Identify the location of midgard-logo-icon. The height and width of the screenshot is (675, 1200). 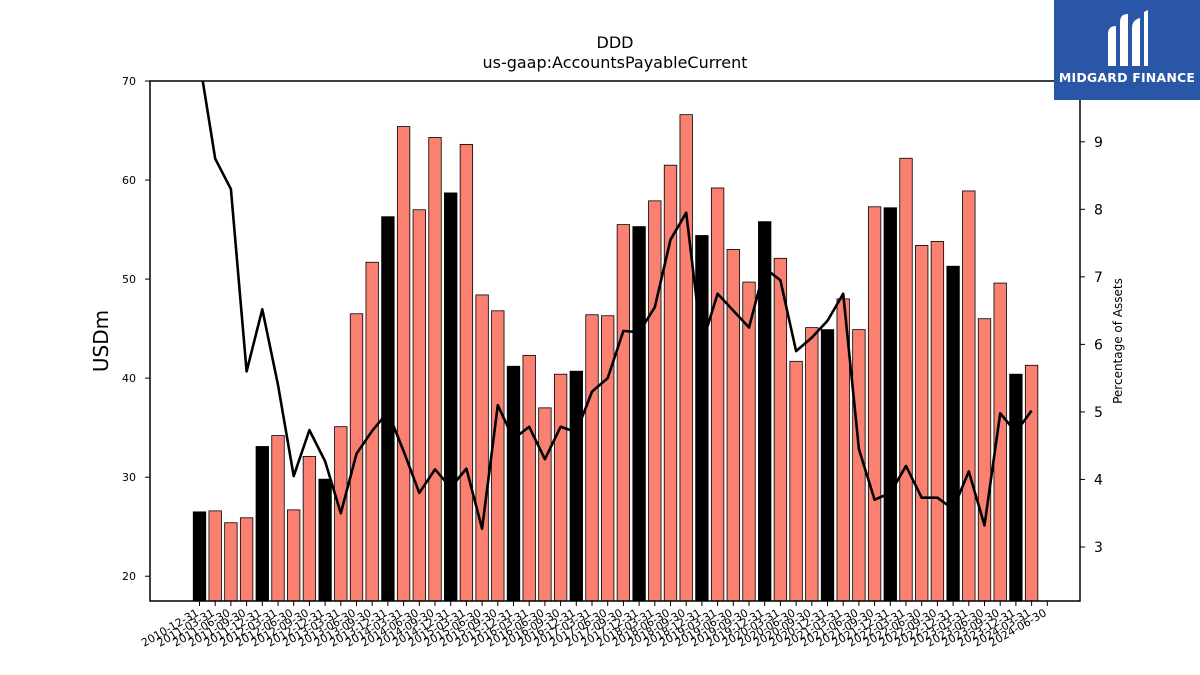
(1128, 38).